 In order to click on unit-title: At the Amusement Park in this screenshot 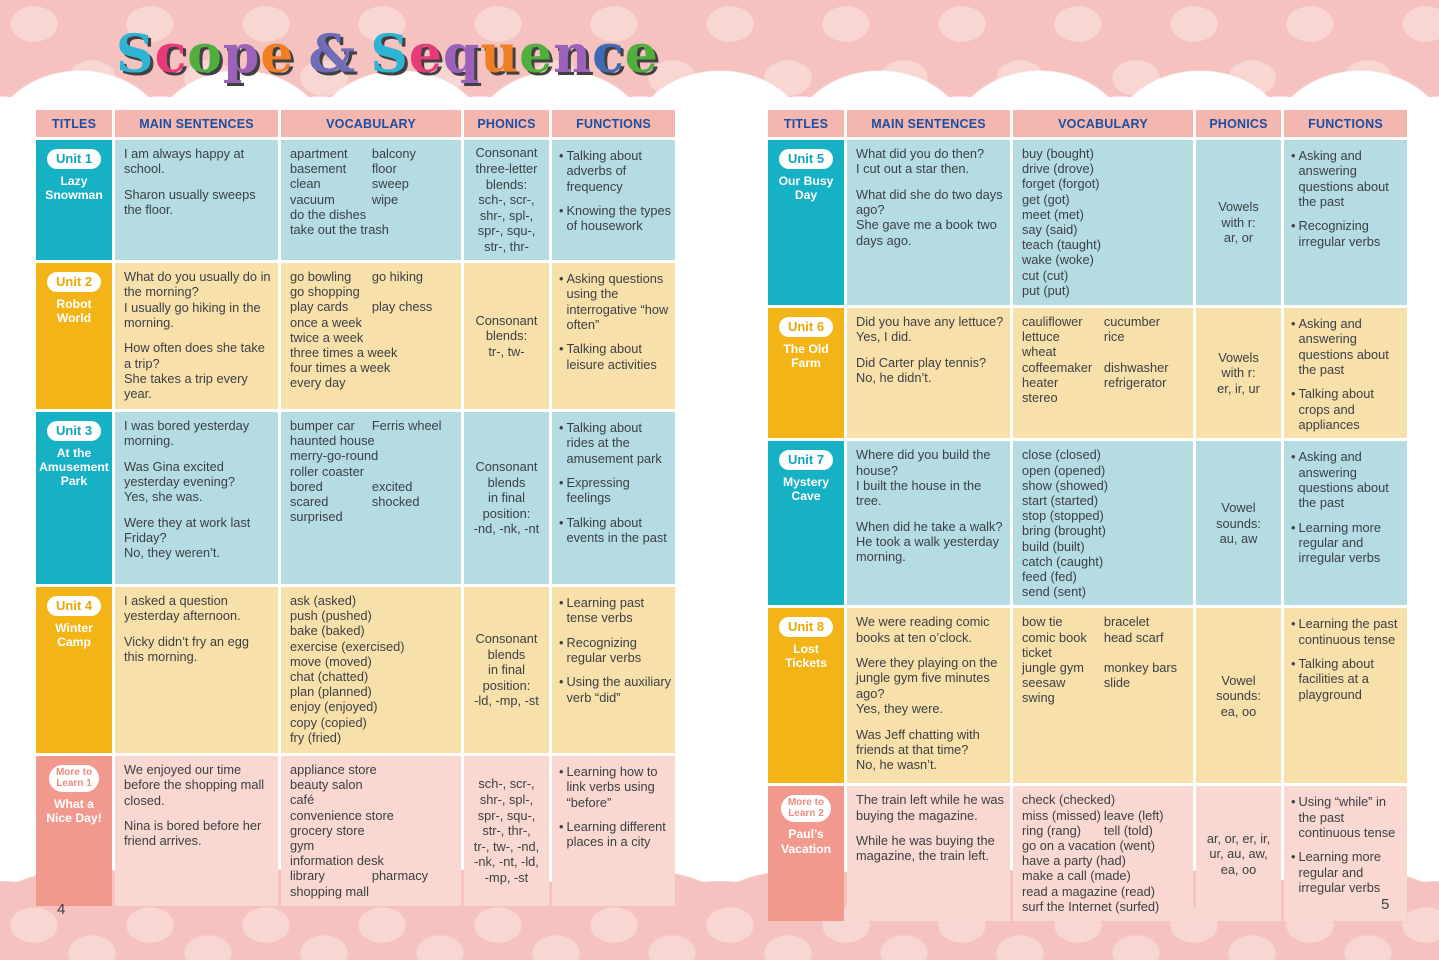, I will do `click(74, 467)`.